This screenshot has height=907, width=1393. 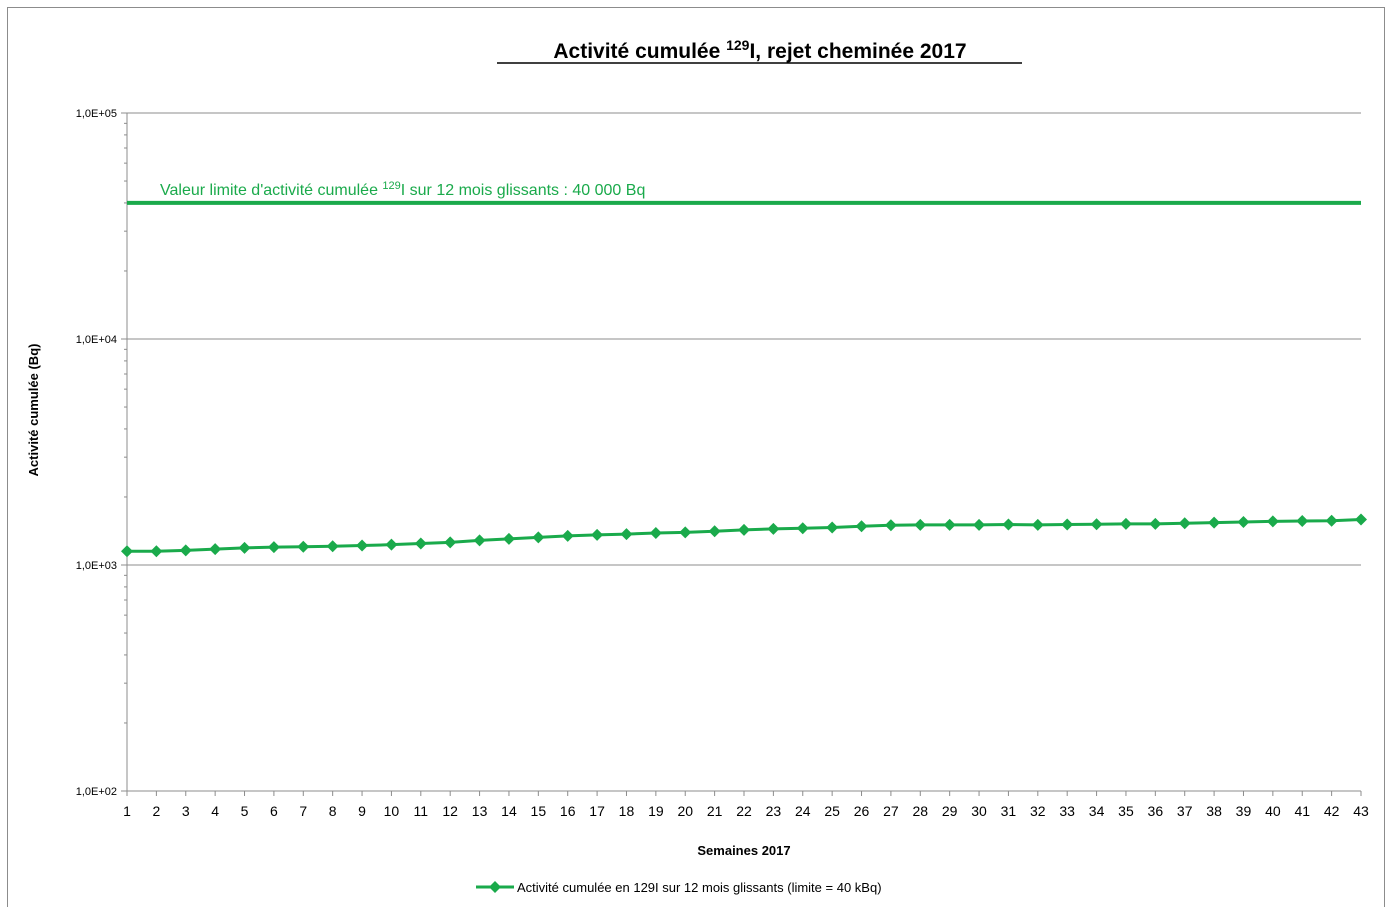 What do you see at coordinates (127, 811) in the screenshot?
I see `x-tick-label: 1` at bounding box center [127, 811].